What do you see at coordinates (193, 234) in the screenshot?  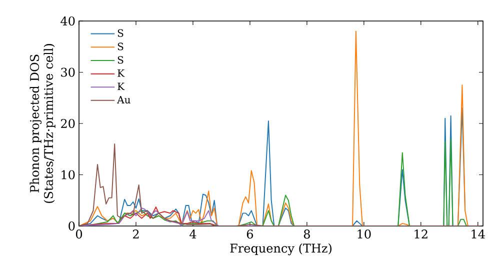 I see `x-tick-label: 4` at bounding box center [193, 234].